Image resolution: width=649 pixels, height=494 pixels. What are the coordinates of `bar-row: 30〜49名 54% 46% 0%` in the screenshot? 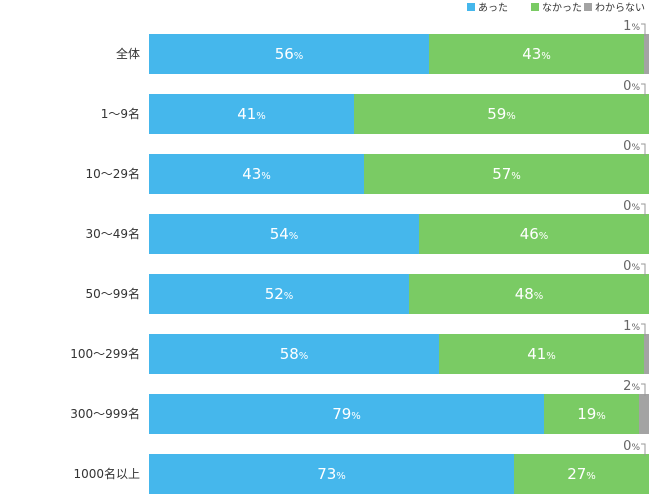 It's located at (367, 226).